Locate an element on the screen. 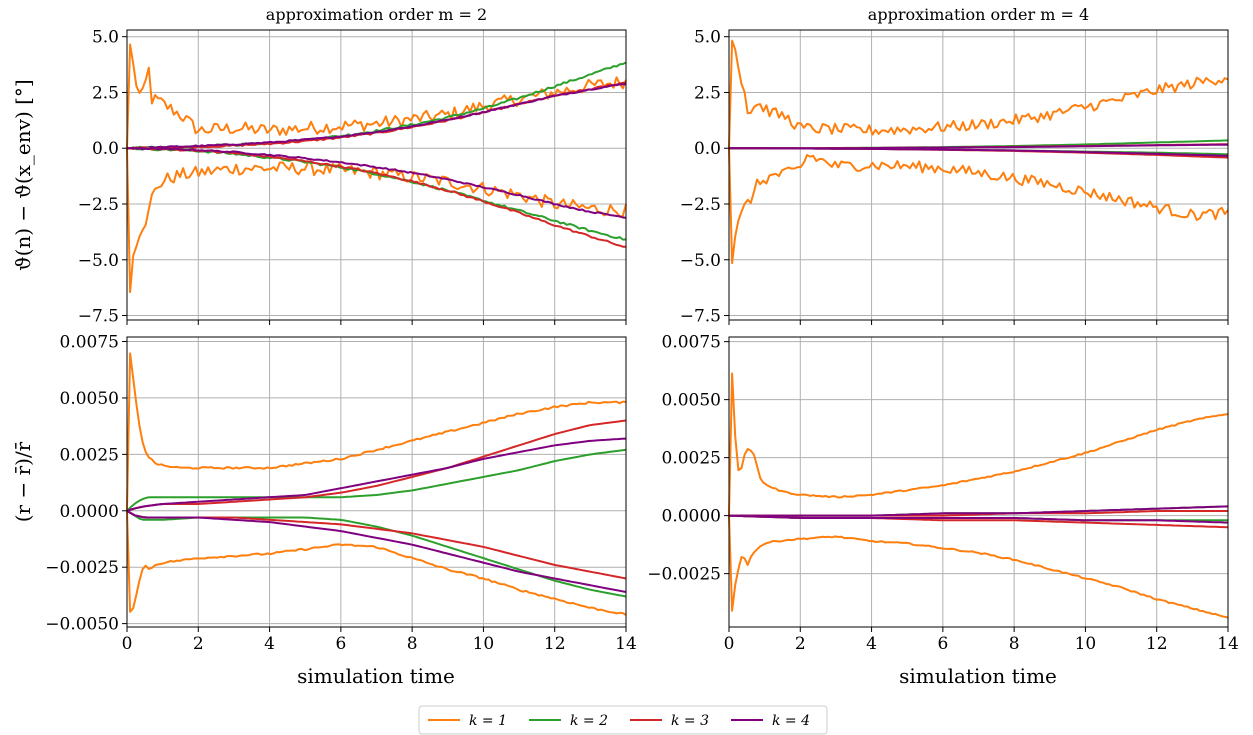 The width and height of the screenshot is (1253, 735). legend-label-k1: k = 1 is located at coordinates (488, 721).